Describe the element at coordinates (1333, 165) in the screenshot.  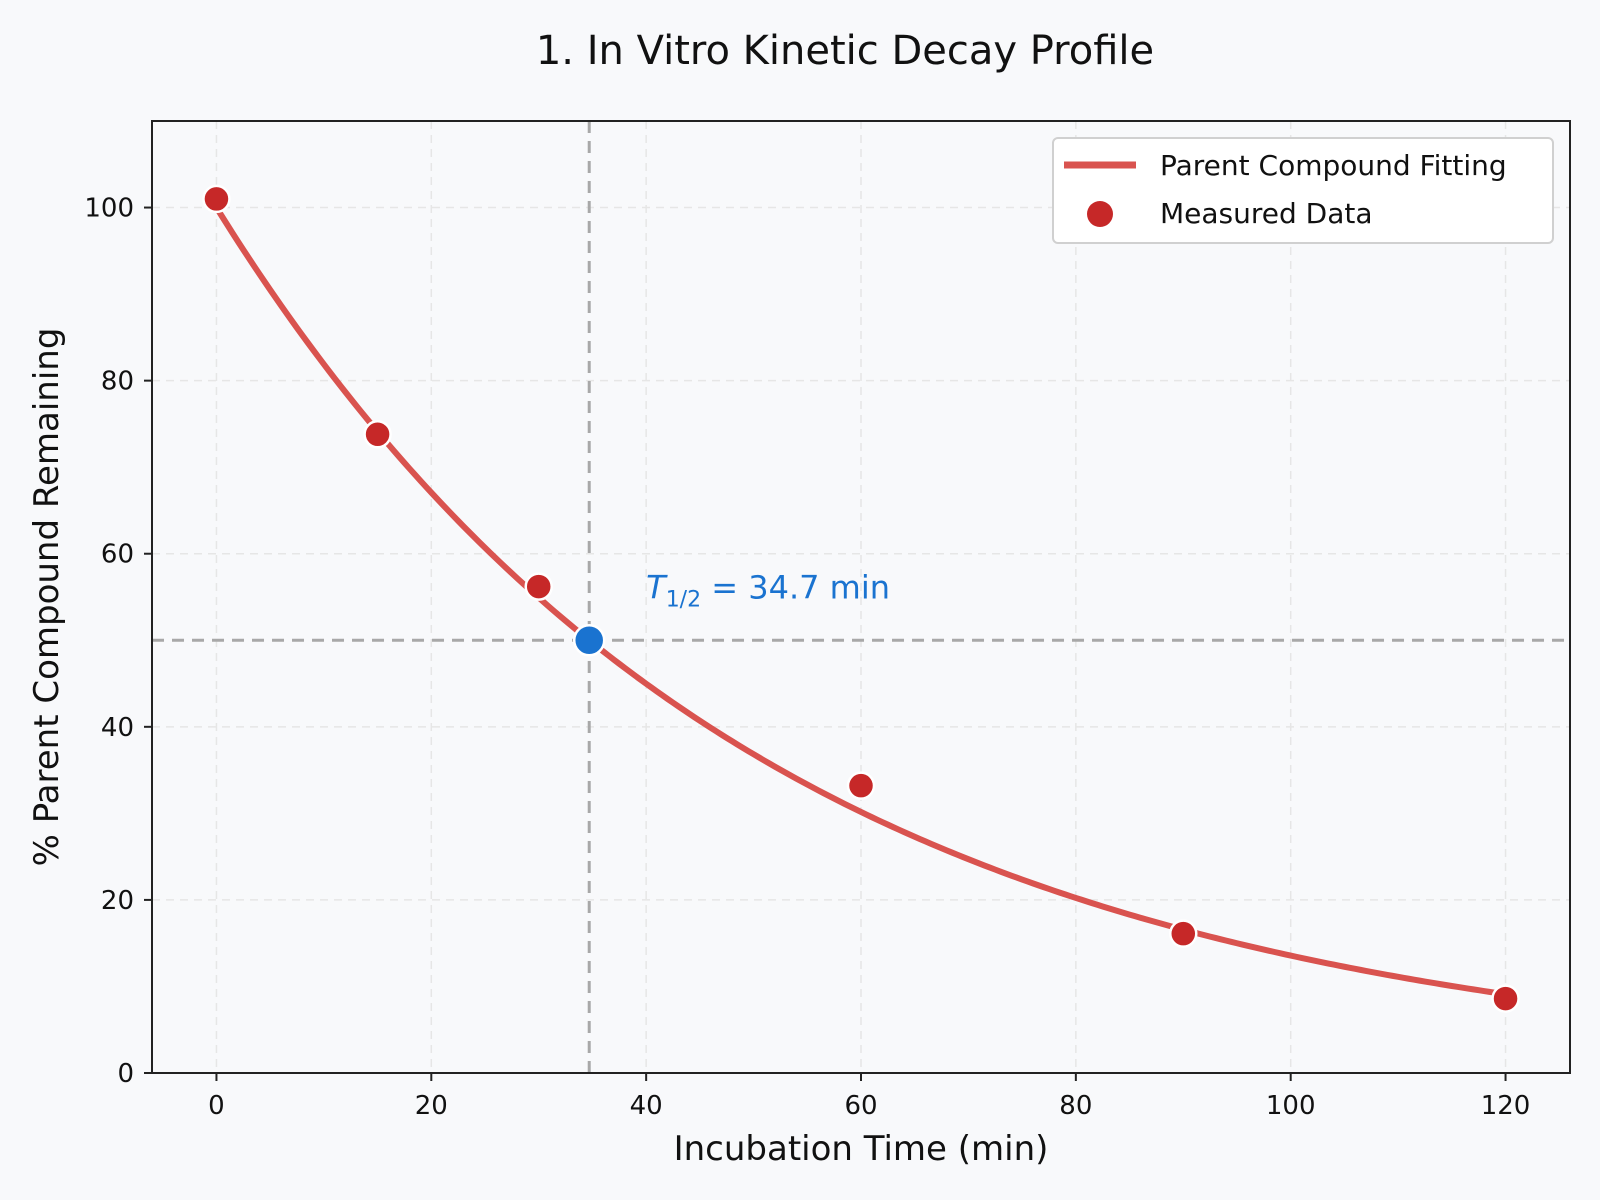
I see `legend-label-fitting: Parent Compound Fitting` at that location.